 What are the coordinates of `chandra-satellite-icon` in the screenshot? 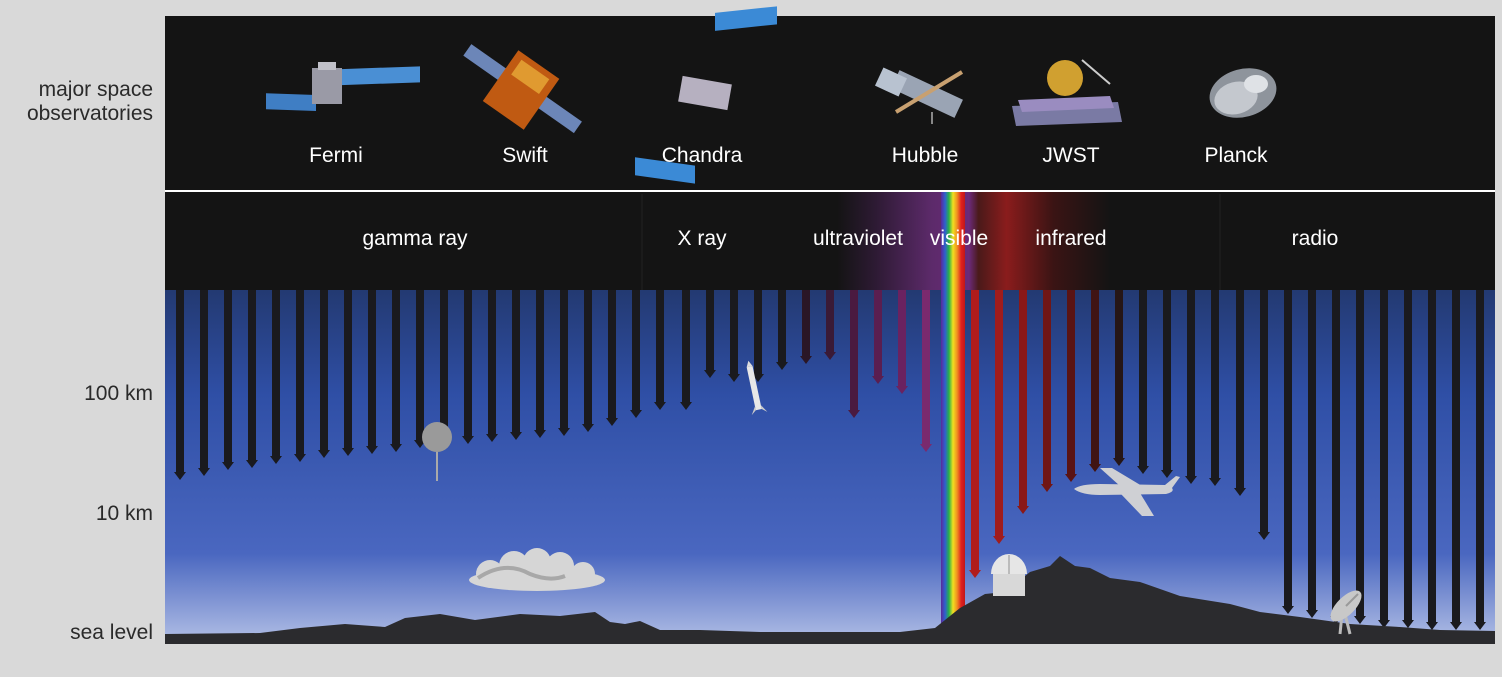 It's located at (706, 95).